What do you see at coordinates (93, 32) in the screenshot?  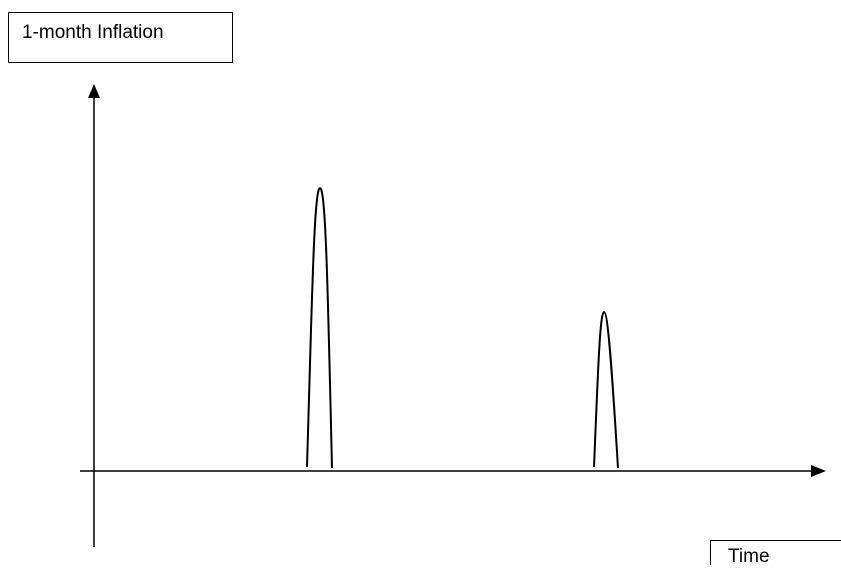 I see `y-axis-label: 1-month Inflation` at bounding box center [93, 32].